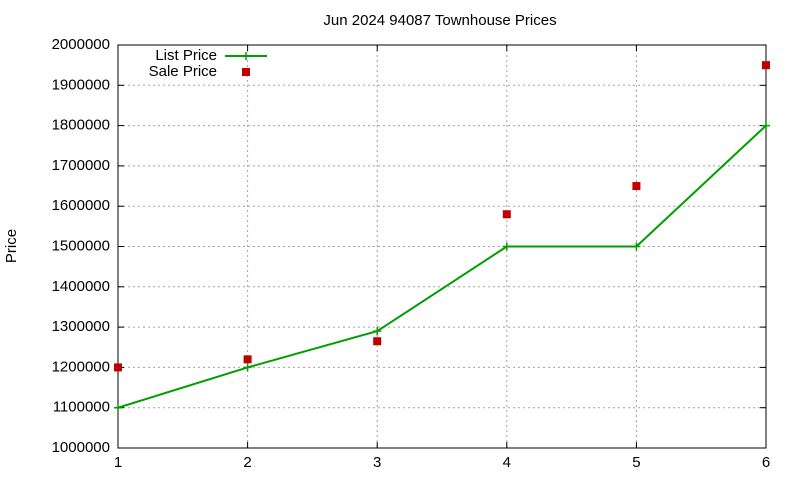 The image size is (800, 480). What do you see at coordinates (377, 462) in the screenshot?
I see `x-tick-label: 3` at bounding box center [377, 462].